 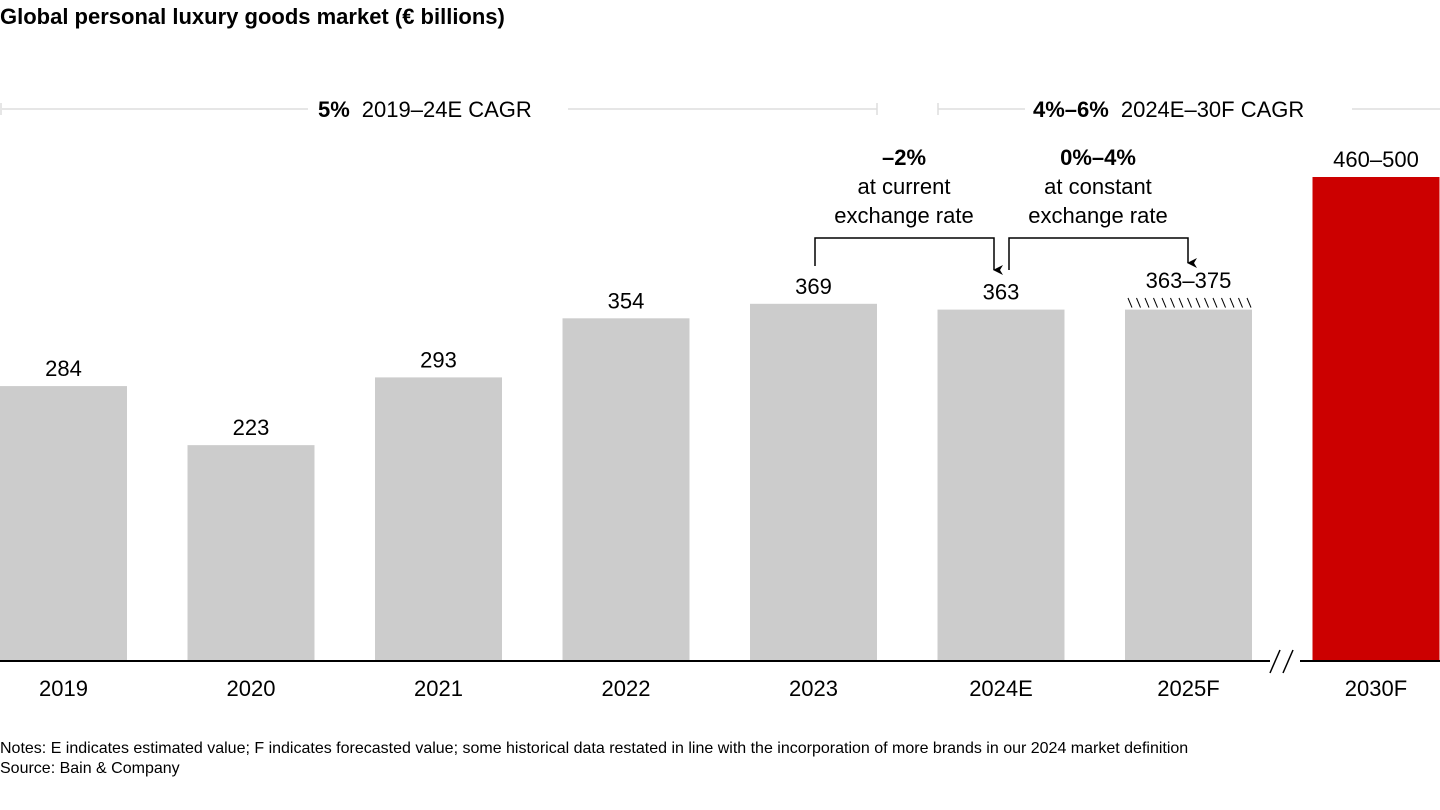 What do you see at coordinates (903, 215) in the screenshot?
I see `change-current-line2: exchange rate` at bounding box center [903, 215].